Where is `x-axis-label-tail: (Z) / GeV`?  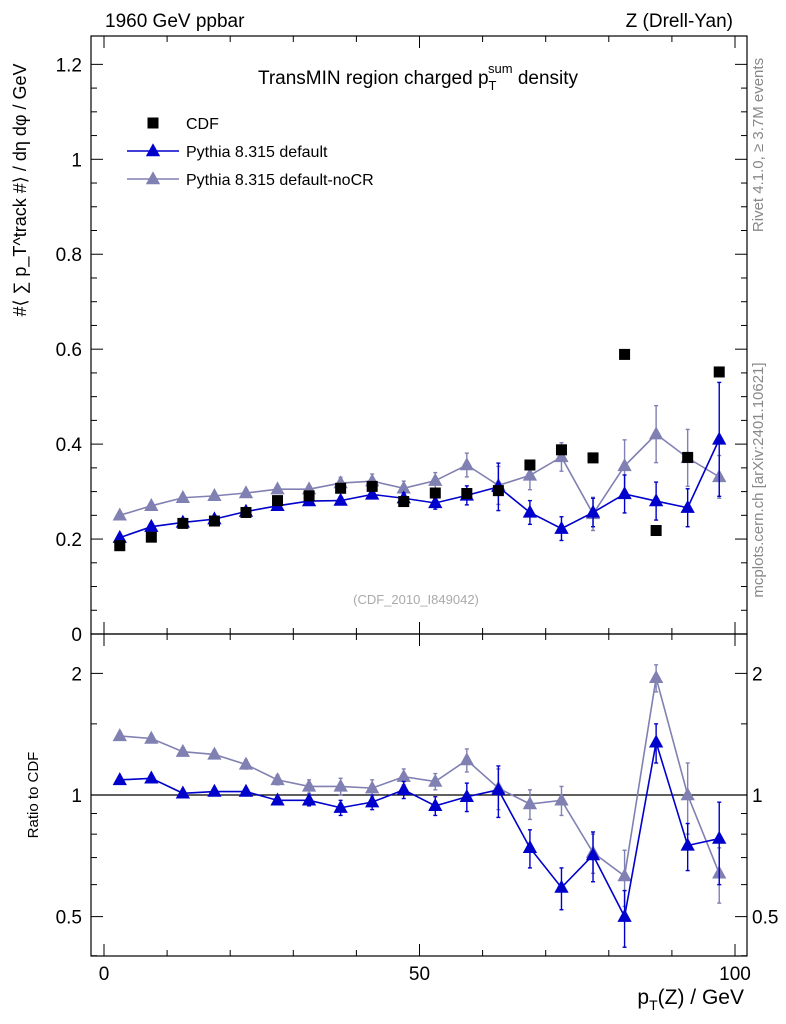
x-axis-label-tail: (Z) / GeV is located at coordinates (701, 997).